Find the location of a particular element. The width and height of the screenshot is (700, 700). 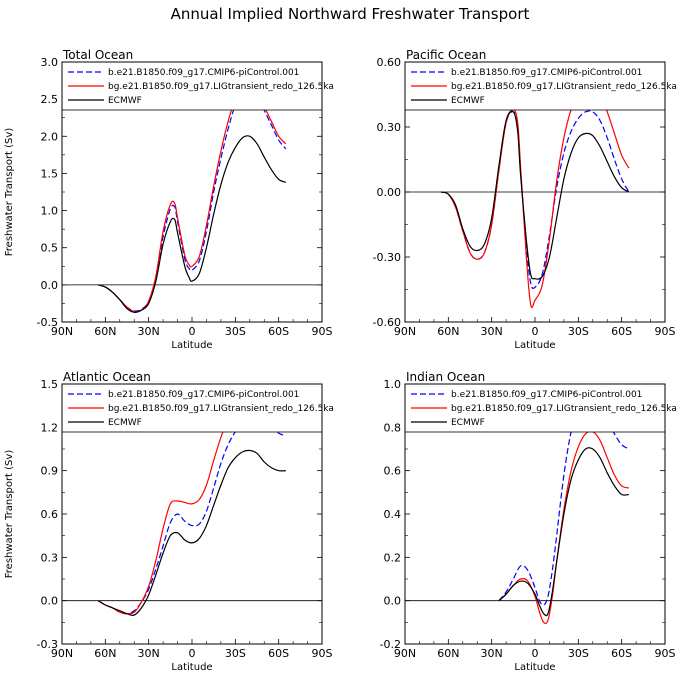

panel-title: Atlantic Ocean is located at coordinates (107, 377).